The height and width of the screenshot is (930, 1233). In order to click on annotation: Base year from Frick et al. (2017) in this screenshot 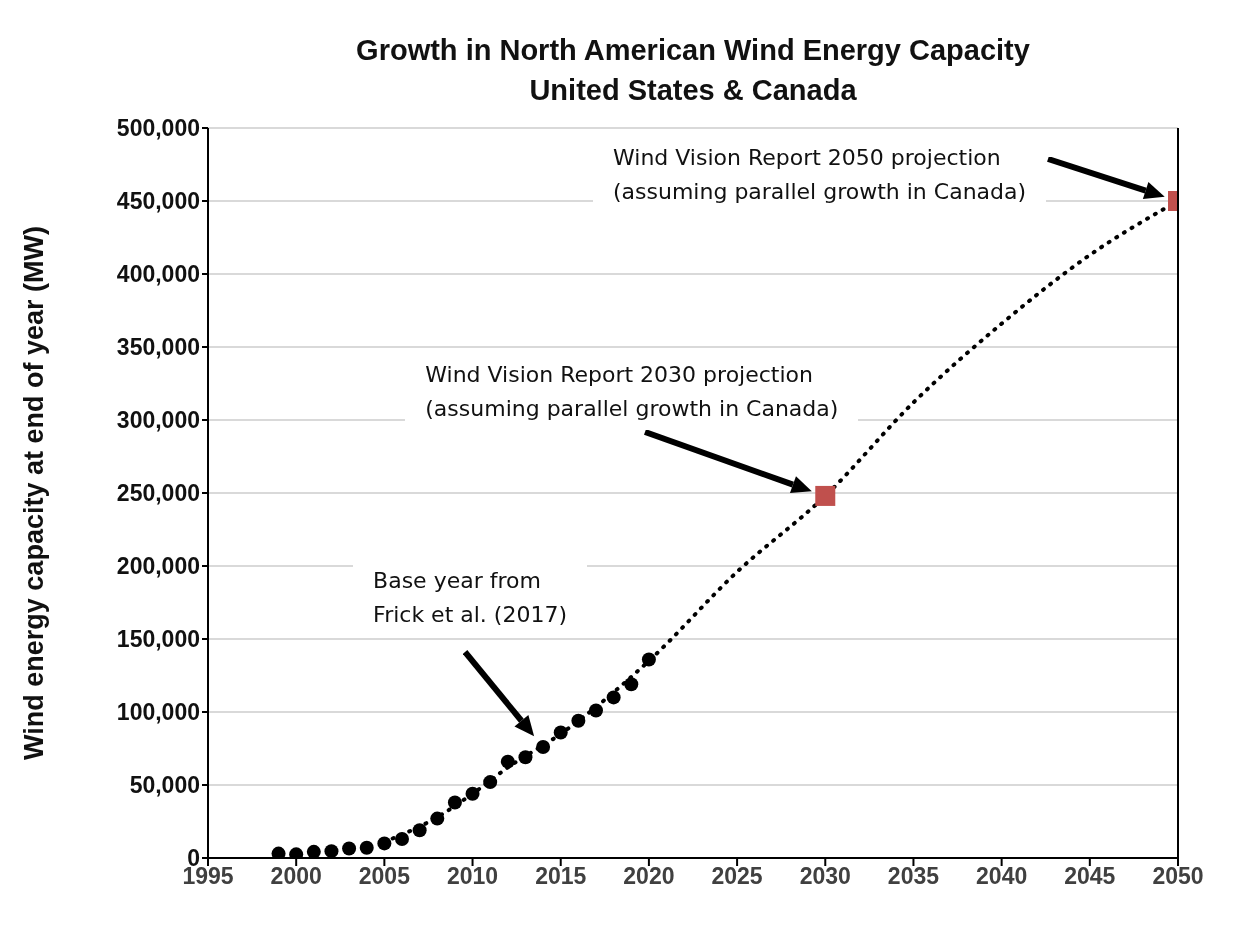, I will do `click(470, 598)`.